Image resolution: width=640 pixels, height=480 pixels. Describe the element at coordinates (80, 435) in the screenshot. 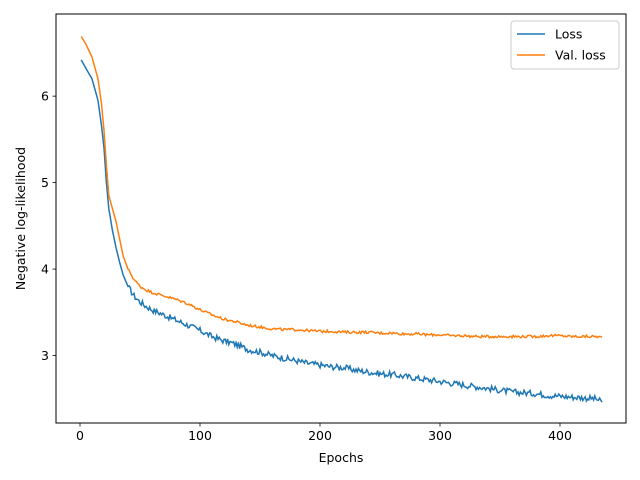

I see `x-tick-label: 0` at that location.